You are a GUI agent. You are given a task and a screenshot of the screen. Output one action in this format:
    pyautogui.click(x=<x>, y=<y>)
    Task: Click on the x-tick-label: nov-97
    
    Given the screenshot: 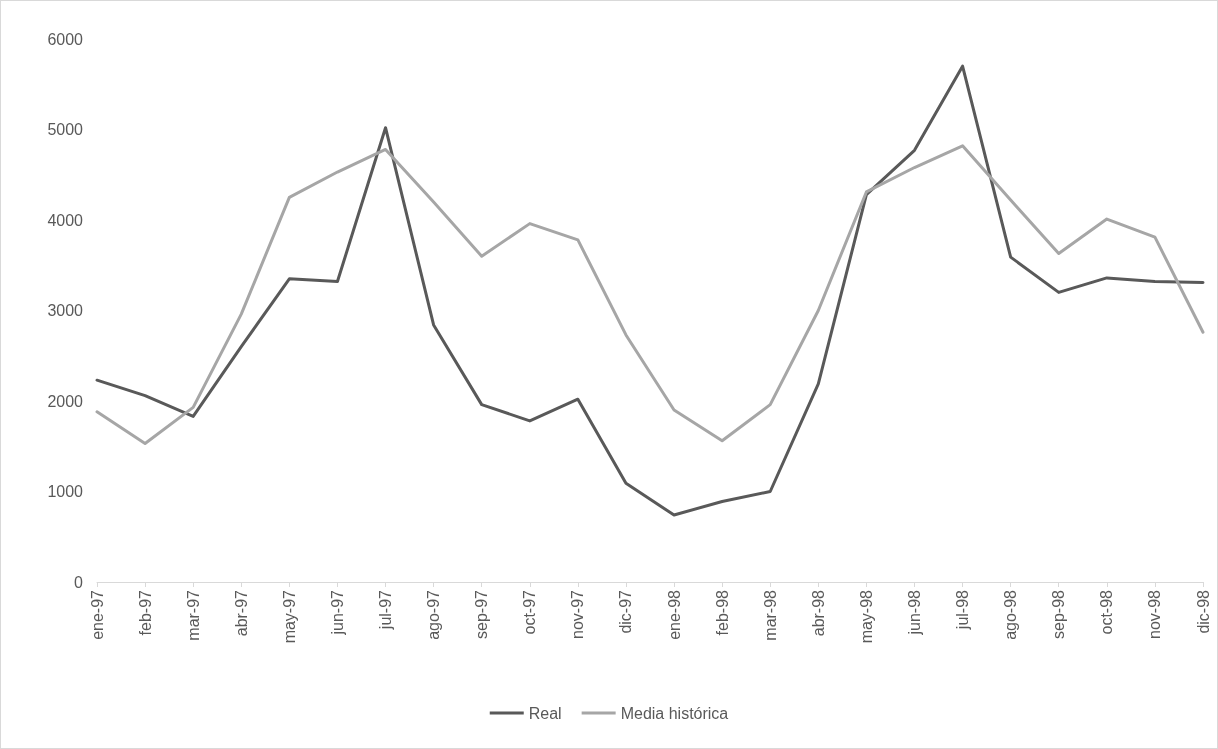 What is the action you would take?
    pyautogui.click(x=578, y=614)
    